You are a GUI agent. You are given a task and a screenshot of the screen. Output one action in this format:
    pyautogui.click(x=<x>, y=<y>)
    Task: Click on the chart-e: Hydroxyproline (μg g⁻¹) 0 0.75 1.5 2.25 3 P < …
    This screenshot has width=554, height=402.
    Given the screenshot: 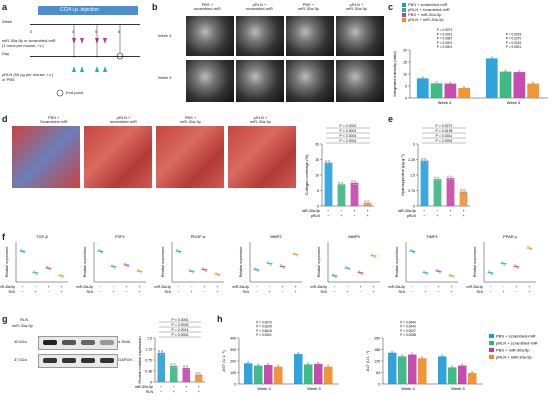 What is the action you would take?
    pyautogui.click(x=434, y=171)
    